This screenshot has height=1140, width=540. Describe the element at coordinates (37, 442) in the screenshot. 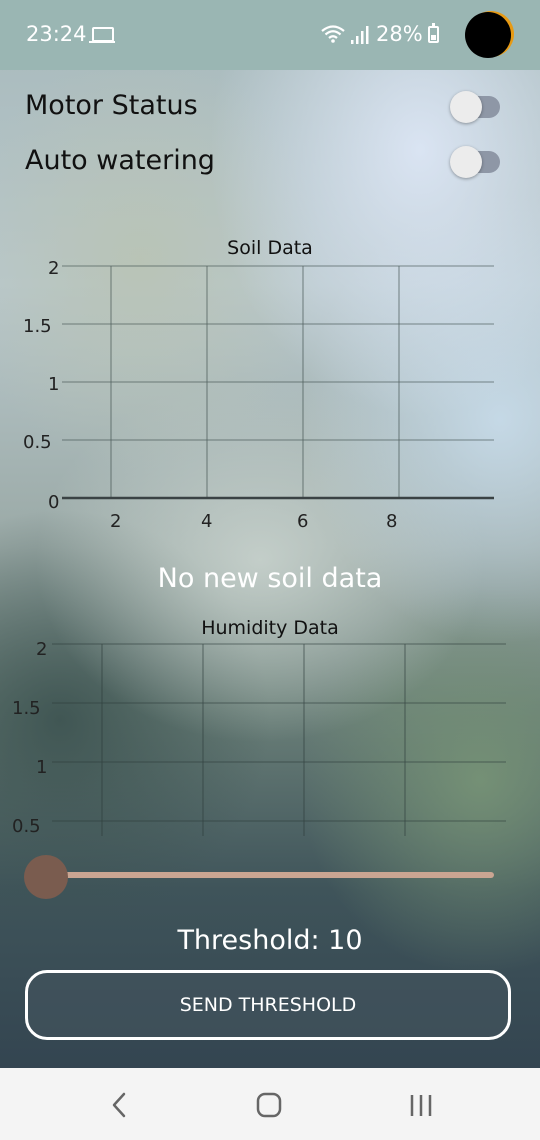

I see `soil-y-tick: 0.5` at that location.